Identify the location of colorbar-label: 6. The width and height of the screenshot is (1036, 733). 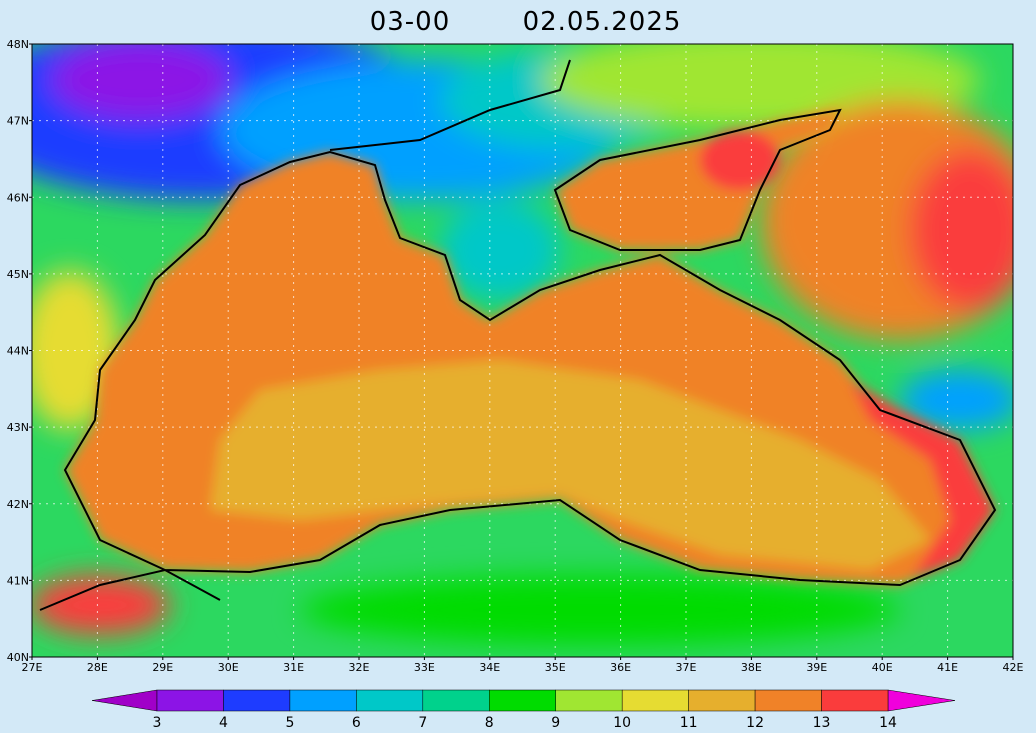
(356, 723).